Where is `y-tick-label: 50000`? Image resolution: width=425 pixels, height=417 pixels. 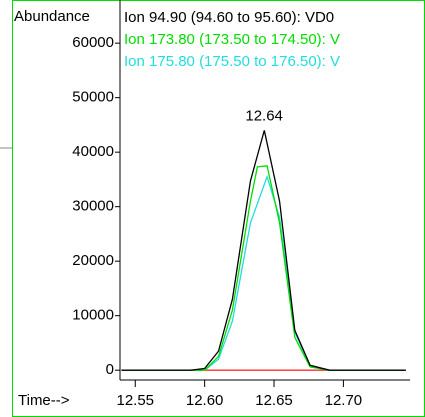 y-tick-label: 50000 is located at coordinates (93, 97).